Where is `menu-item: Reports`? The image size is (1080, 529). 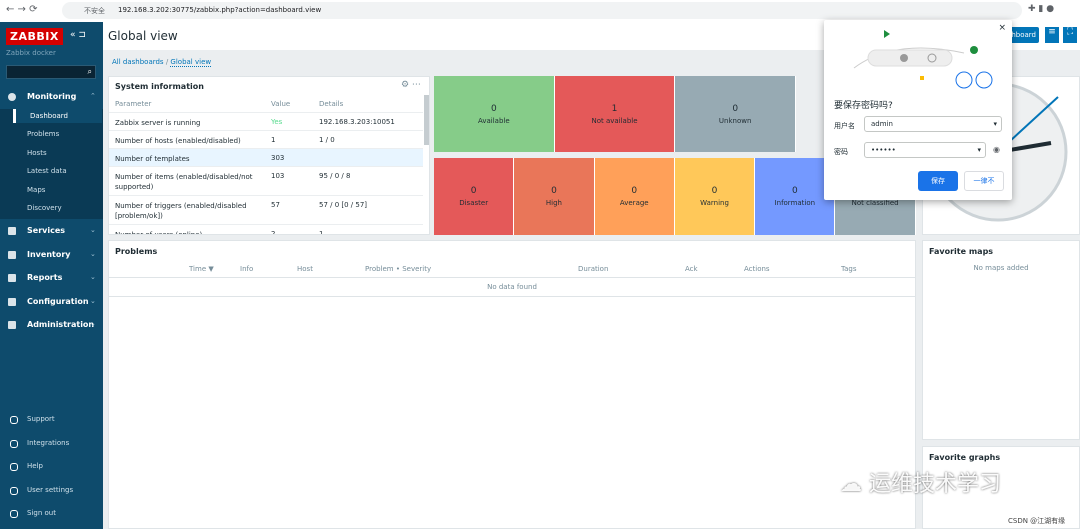
menu-item: Reports is located at coordinates (45, 278).